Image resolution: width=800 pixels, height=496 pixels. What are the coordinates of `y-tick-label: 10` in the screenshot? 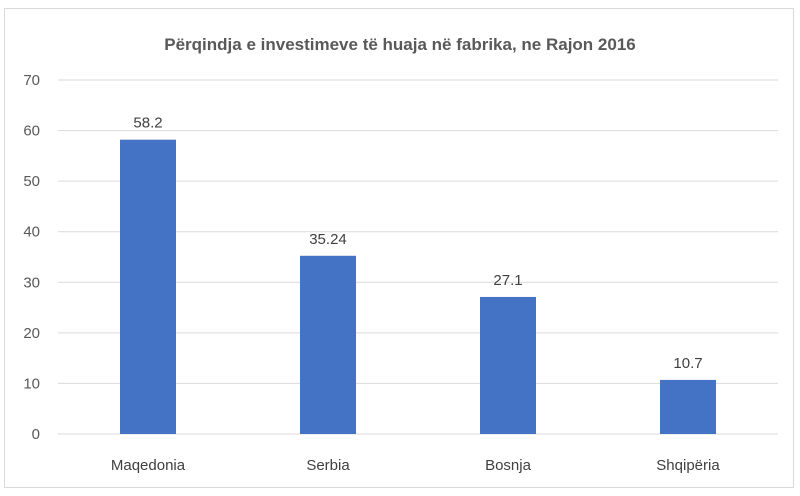 It's located at (31, 383).